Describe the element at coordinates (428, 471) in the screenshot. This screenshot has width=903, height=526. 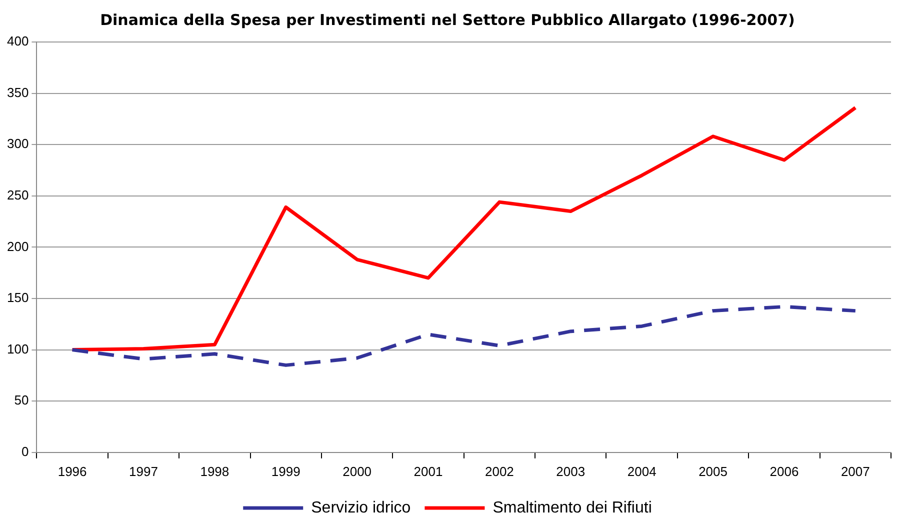
I see `x-tick-label: 2001` at that location.